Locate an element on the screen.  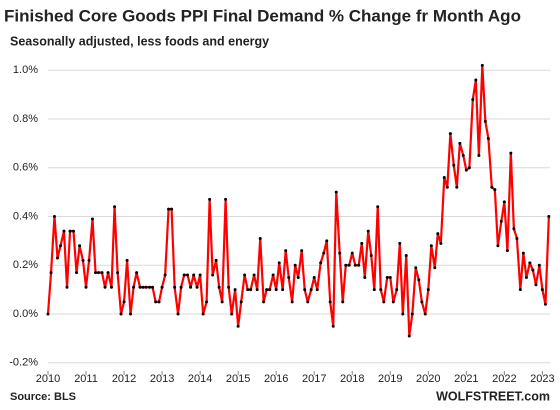
x-tick-label: 2023 is located at coordinates (542, 379).